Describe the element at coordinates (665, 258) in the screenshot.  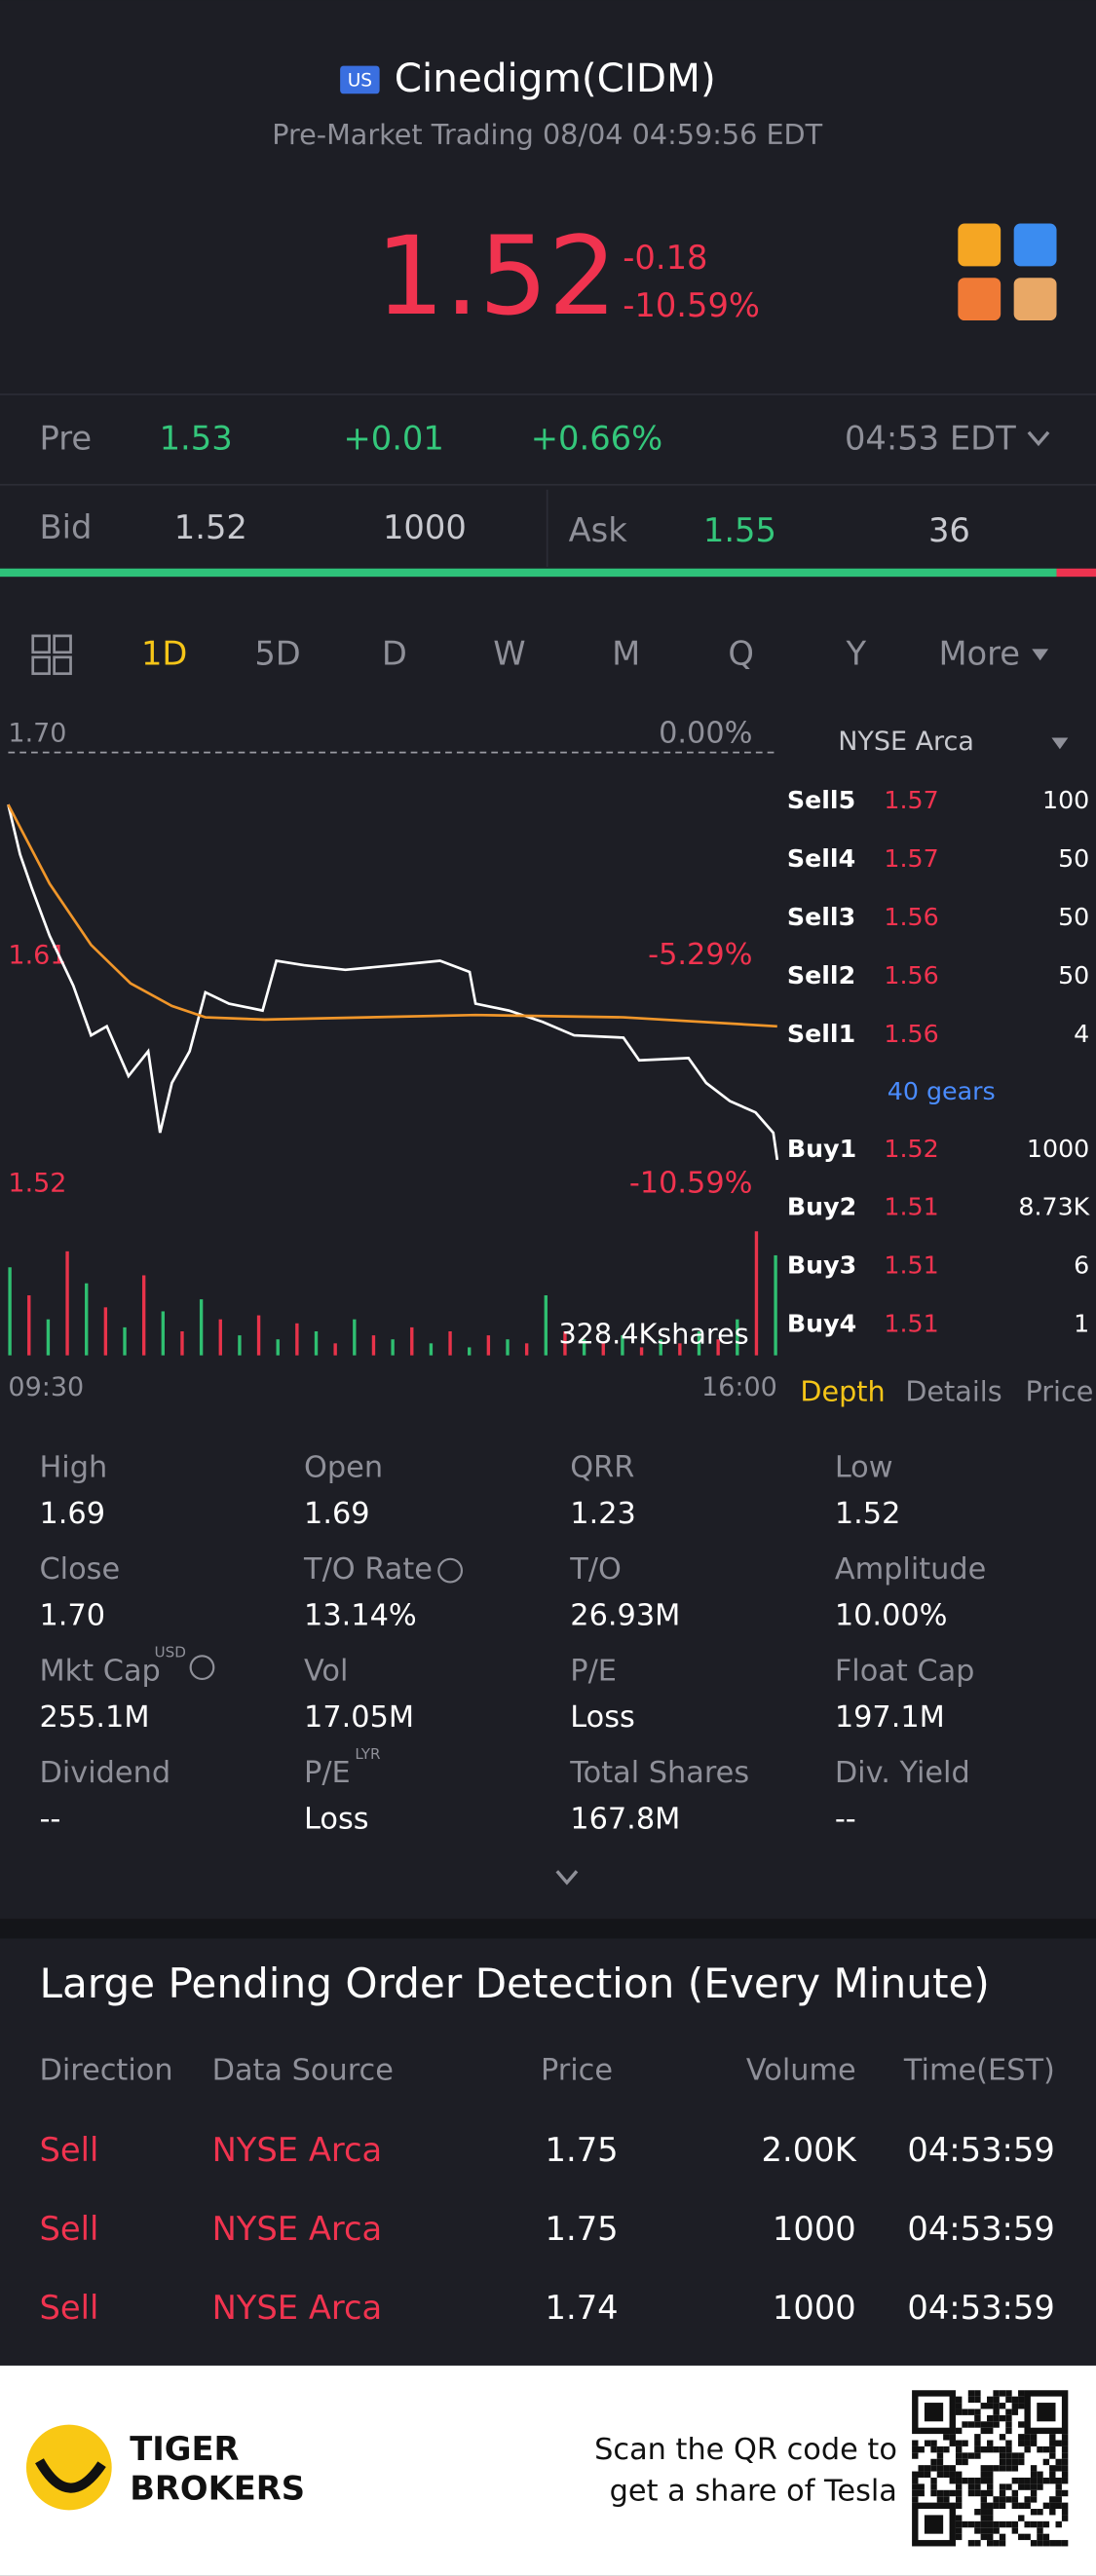
I see `change: -0.18` at that location.